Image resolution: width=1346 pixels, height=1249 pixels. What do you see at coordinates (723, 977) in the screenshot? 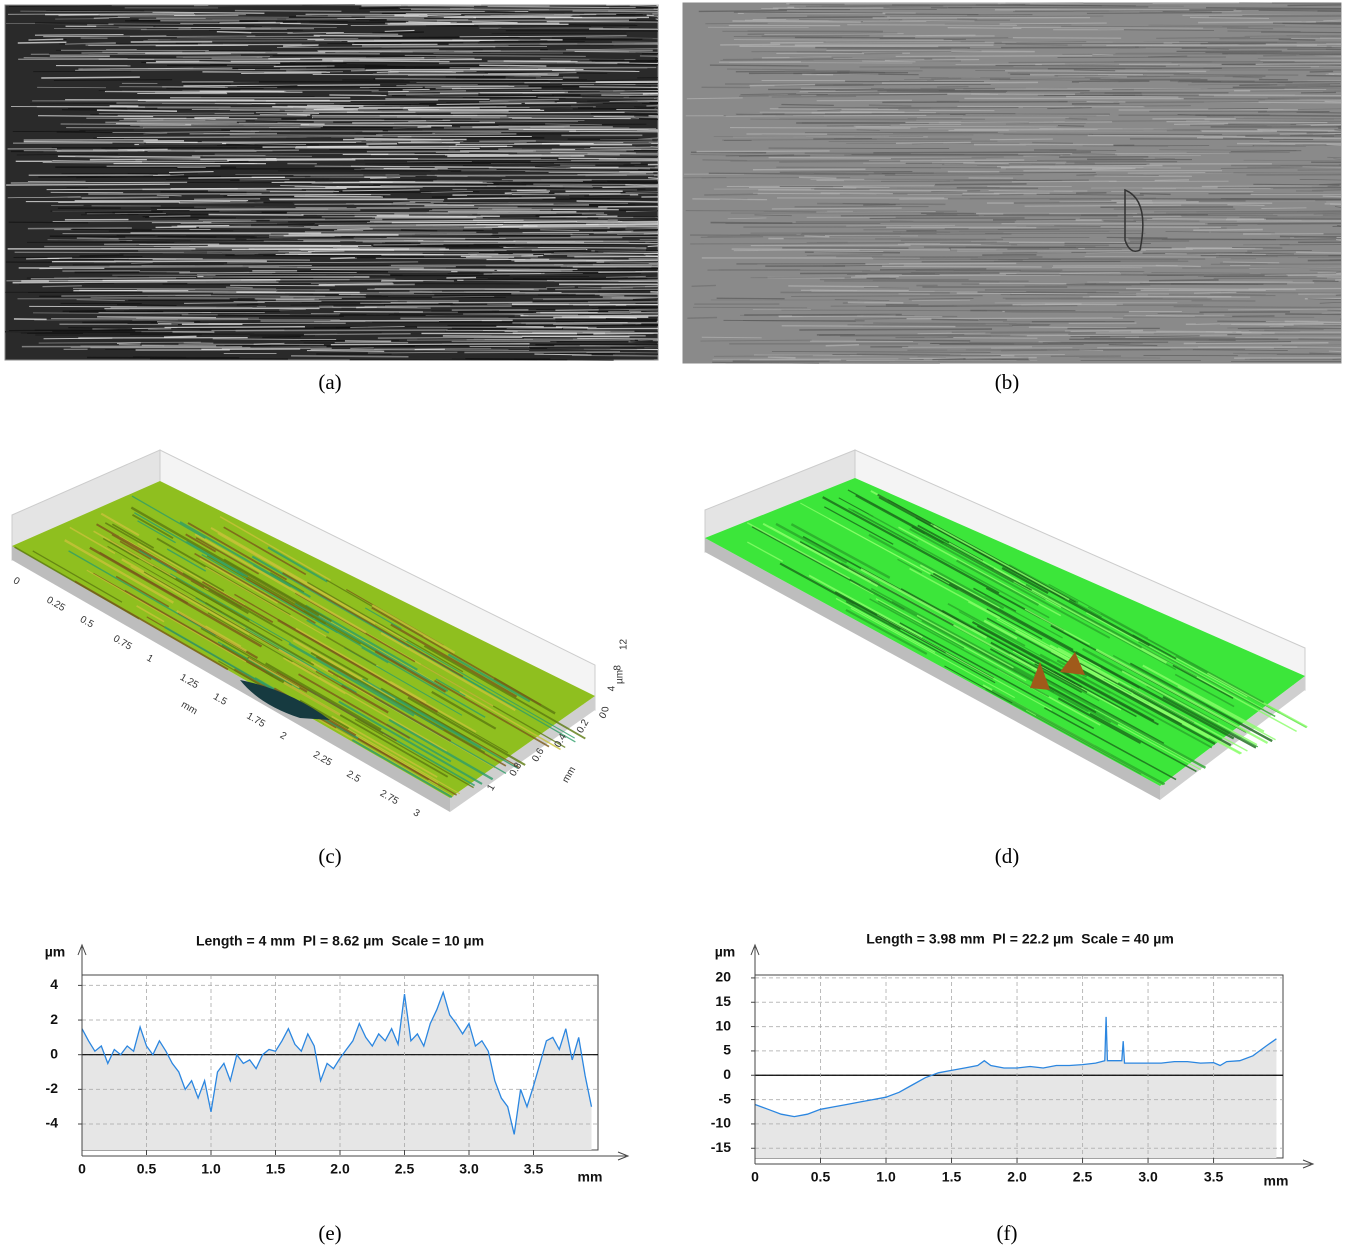
I see `y-tick-label: 20` at bounding box center [723, 977].